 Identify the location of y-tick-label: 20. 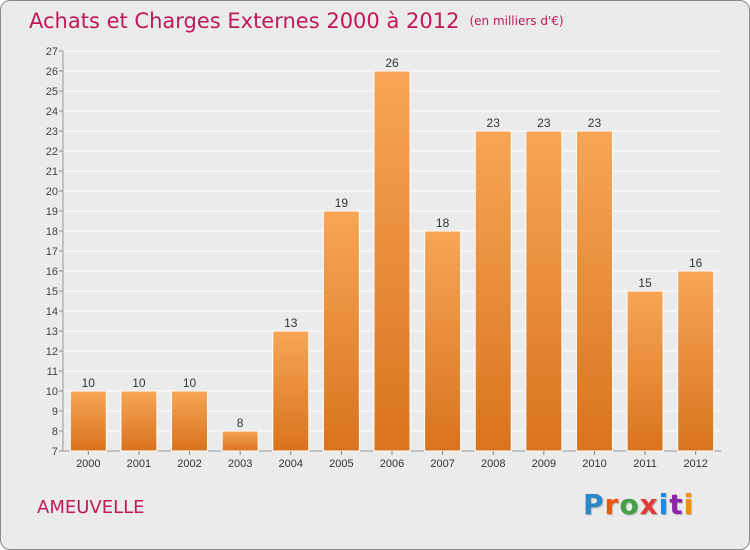
(52, 192).